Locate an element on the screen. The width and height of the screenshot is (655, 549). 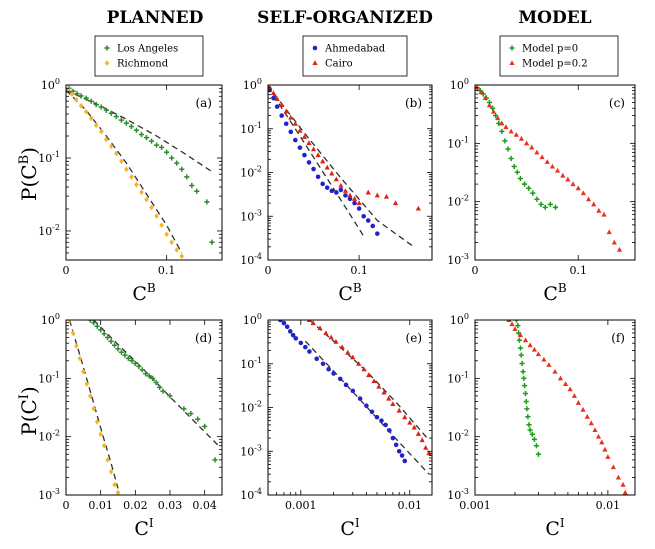
legend-label: Ahmedabad is located at coordinates (355, 49).